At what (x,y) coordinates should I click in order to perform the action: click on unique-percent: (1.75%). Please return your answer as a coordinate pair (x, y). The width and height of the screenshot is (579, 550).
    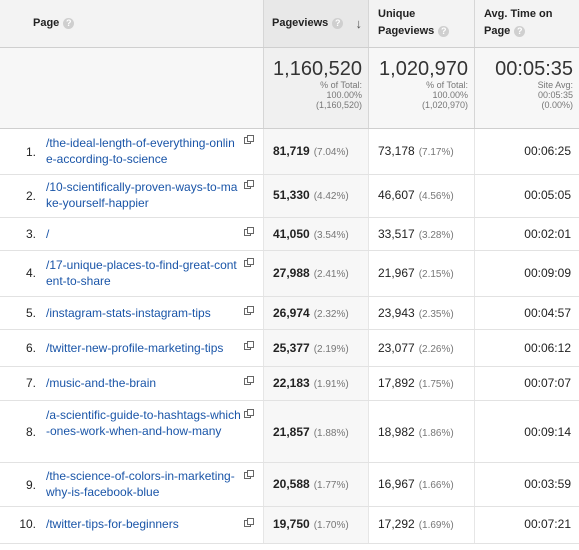
    Looking at the image, I should click on (436, 384).